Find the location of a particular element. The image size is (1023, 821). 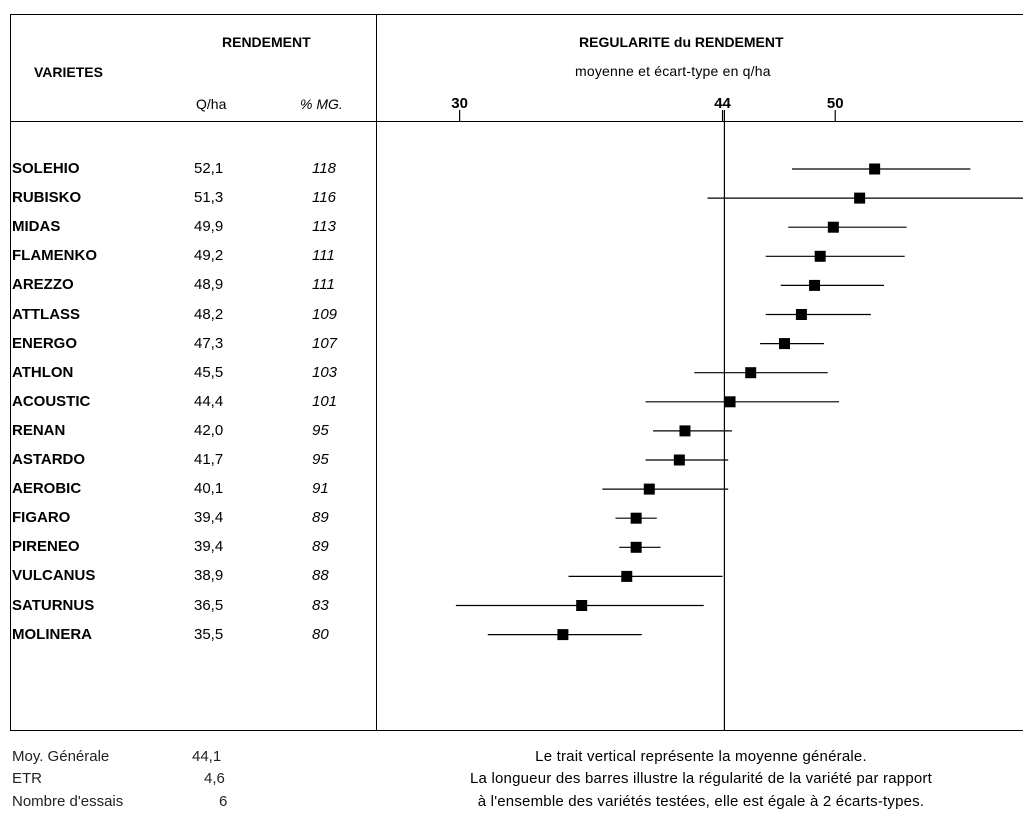

yield-qha: 48,2 is located at coordinates (209, 314).